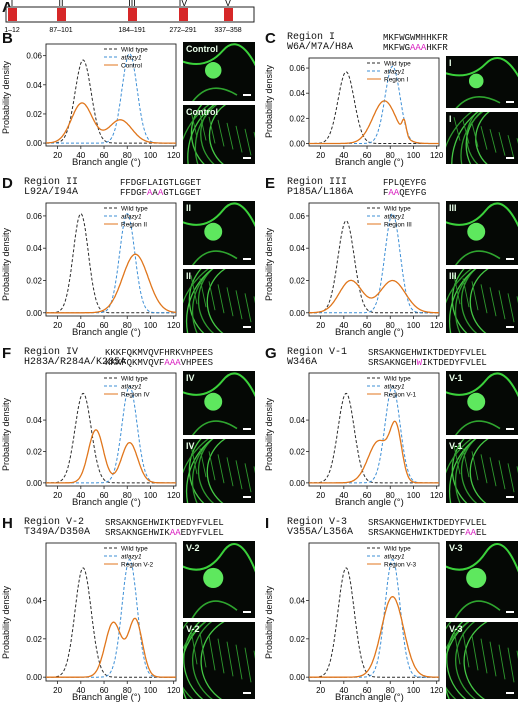  What do you see at coordinates (182, 30) in the screenshot?
I see `domain-range: 272–291` at bounding box center [182, 30].